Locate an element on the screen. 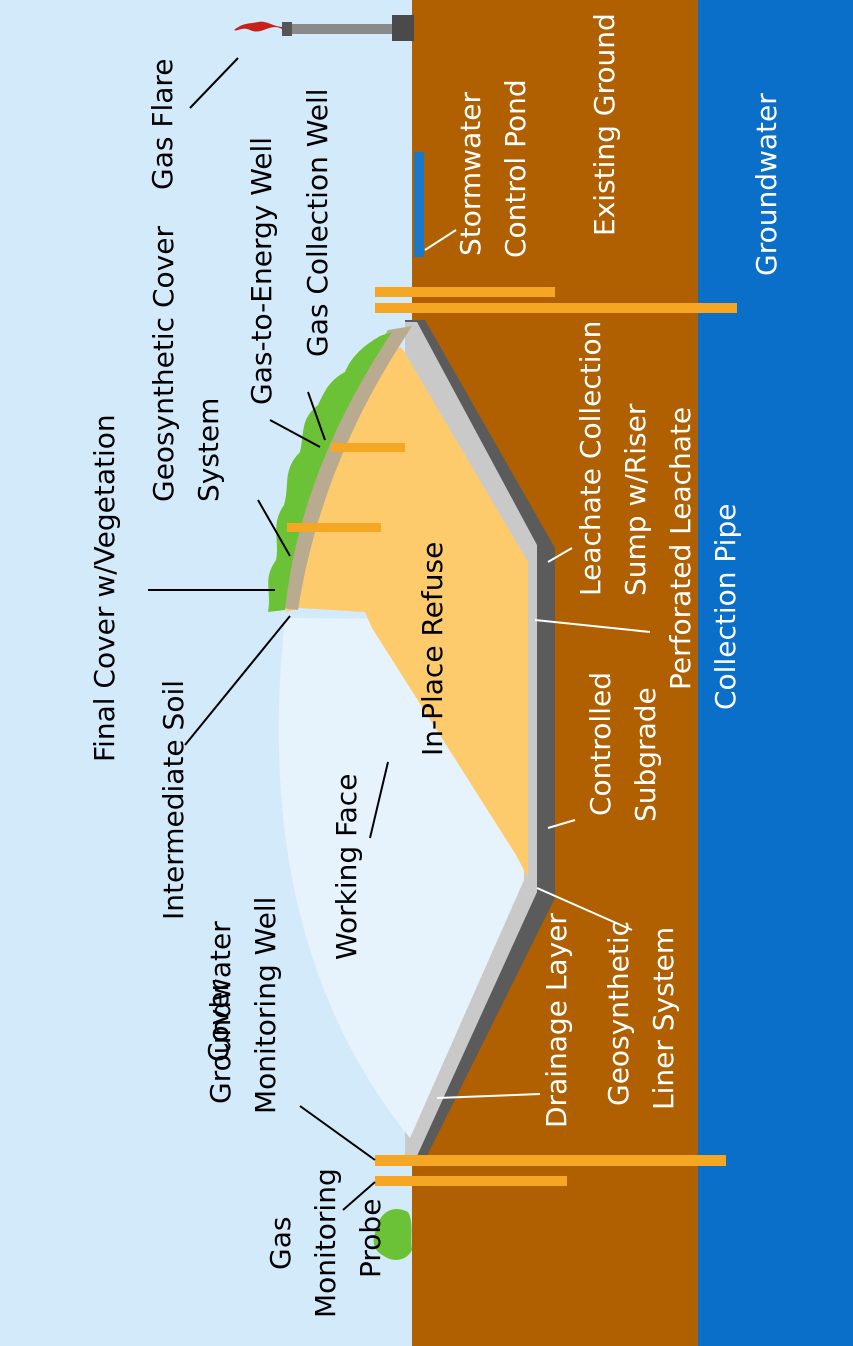  gas-to-energy-well-pipe is located at coordinates (368, 447).